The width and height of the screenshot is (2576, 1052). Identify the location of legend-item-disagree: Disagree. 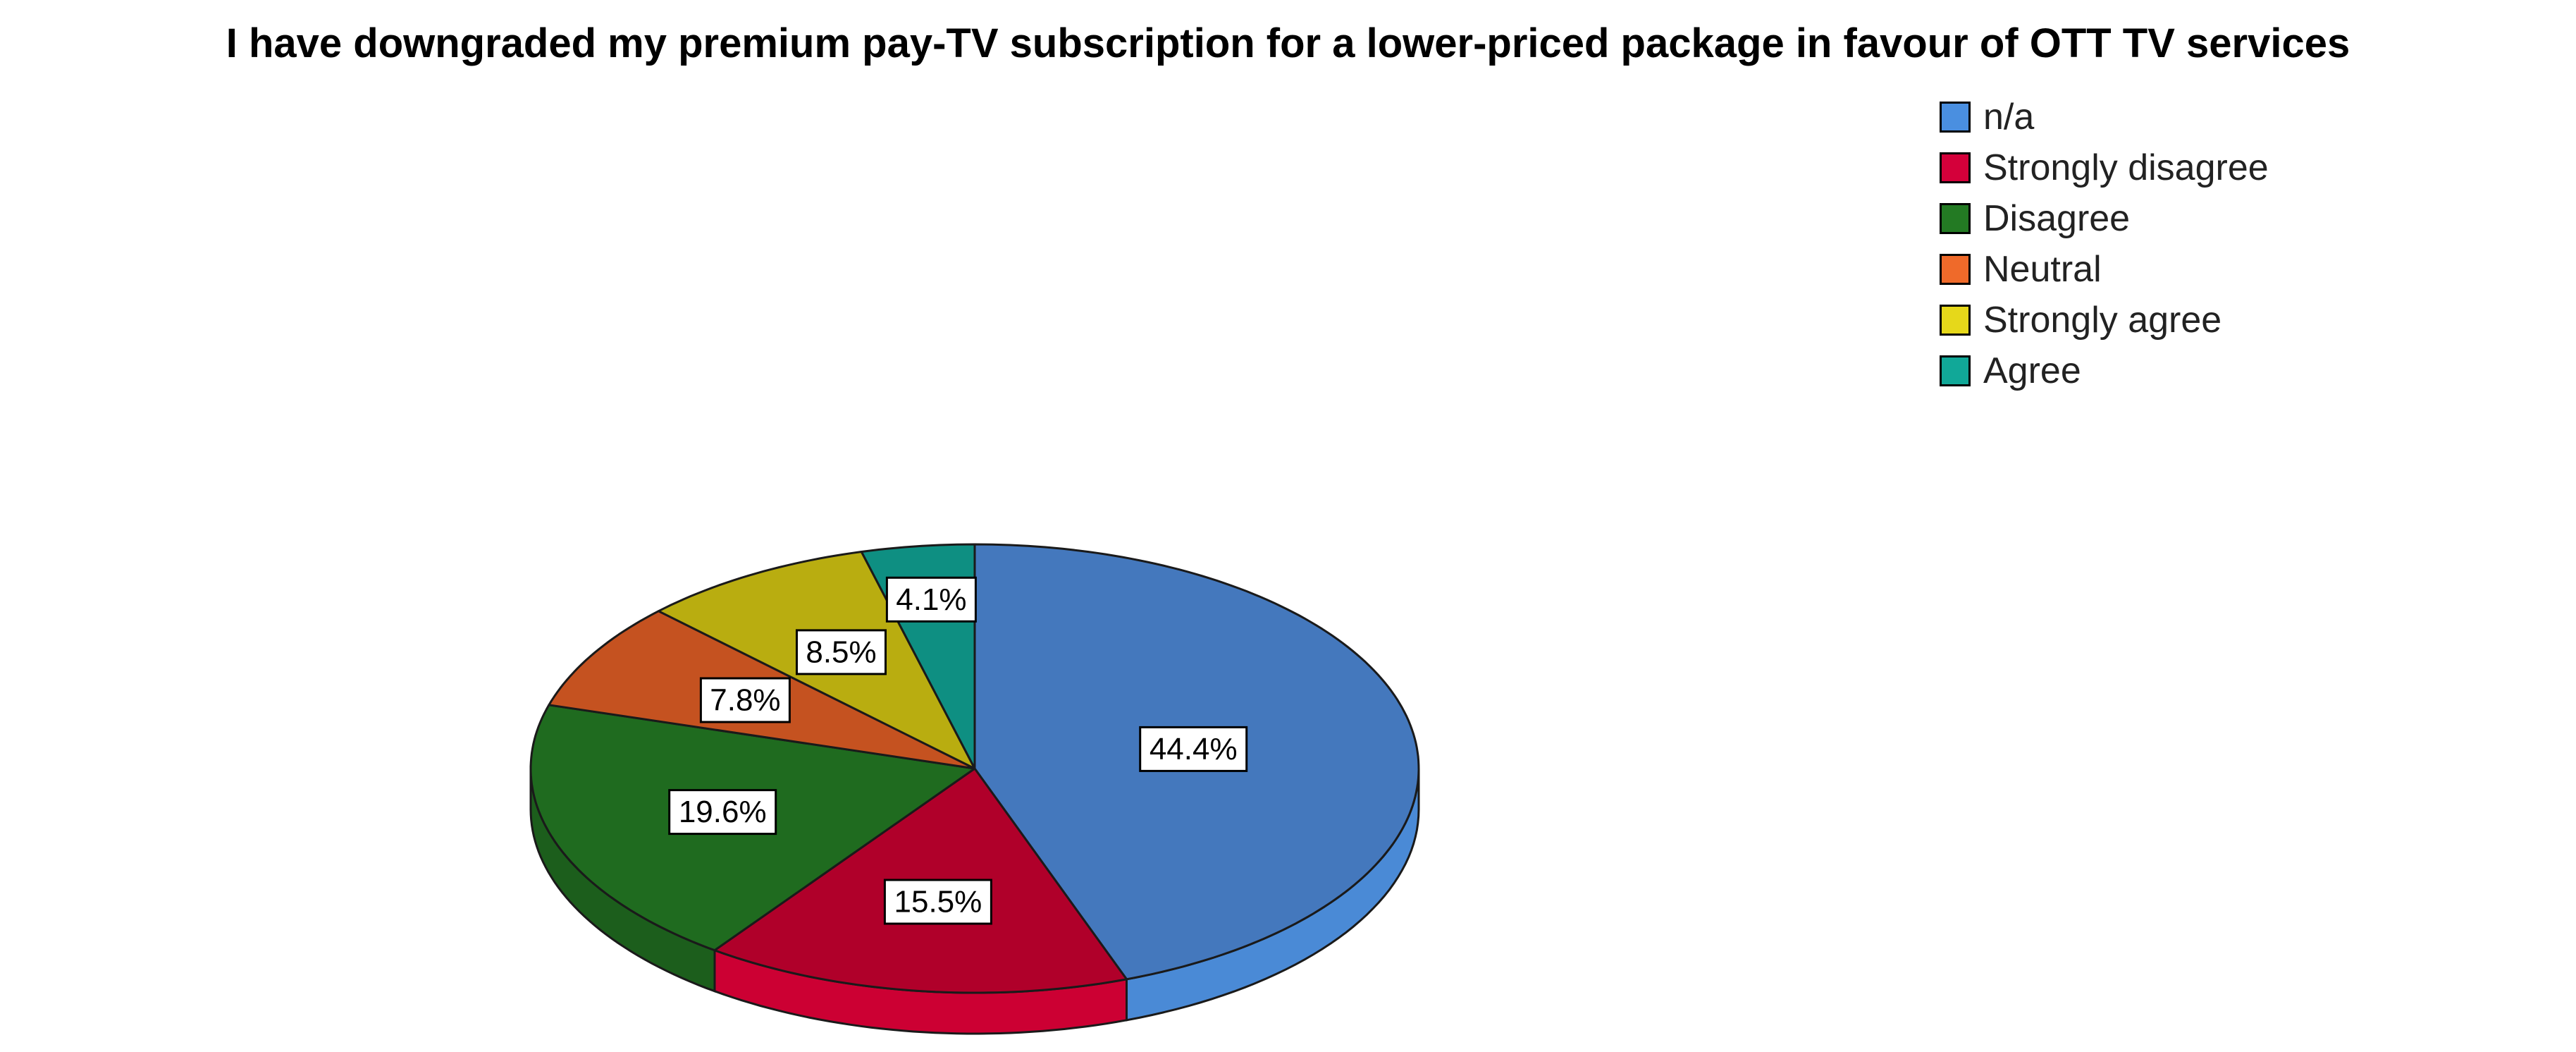
(2104, 218).